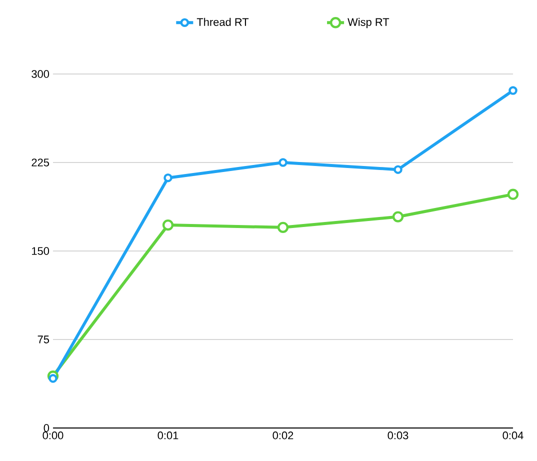 The image size is (537, 461). What do you see at coordinates (168, 436) in the screenshot?
I see `x-tick-label: 0:01` at bounding box center [168, 436].